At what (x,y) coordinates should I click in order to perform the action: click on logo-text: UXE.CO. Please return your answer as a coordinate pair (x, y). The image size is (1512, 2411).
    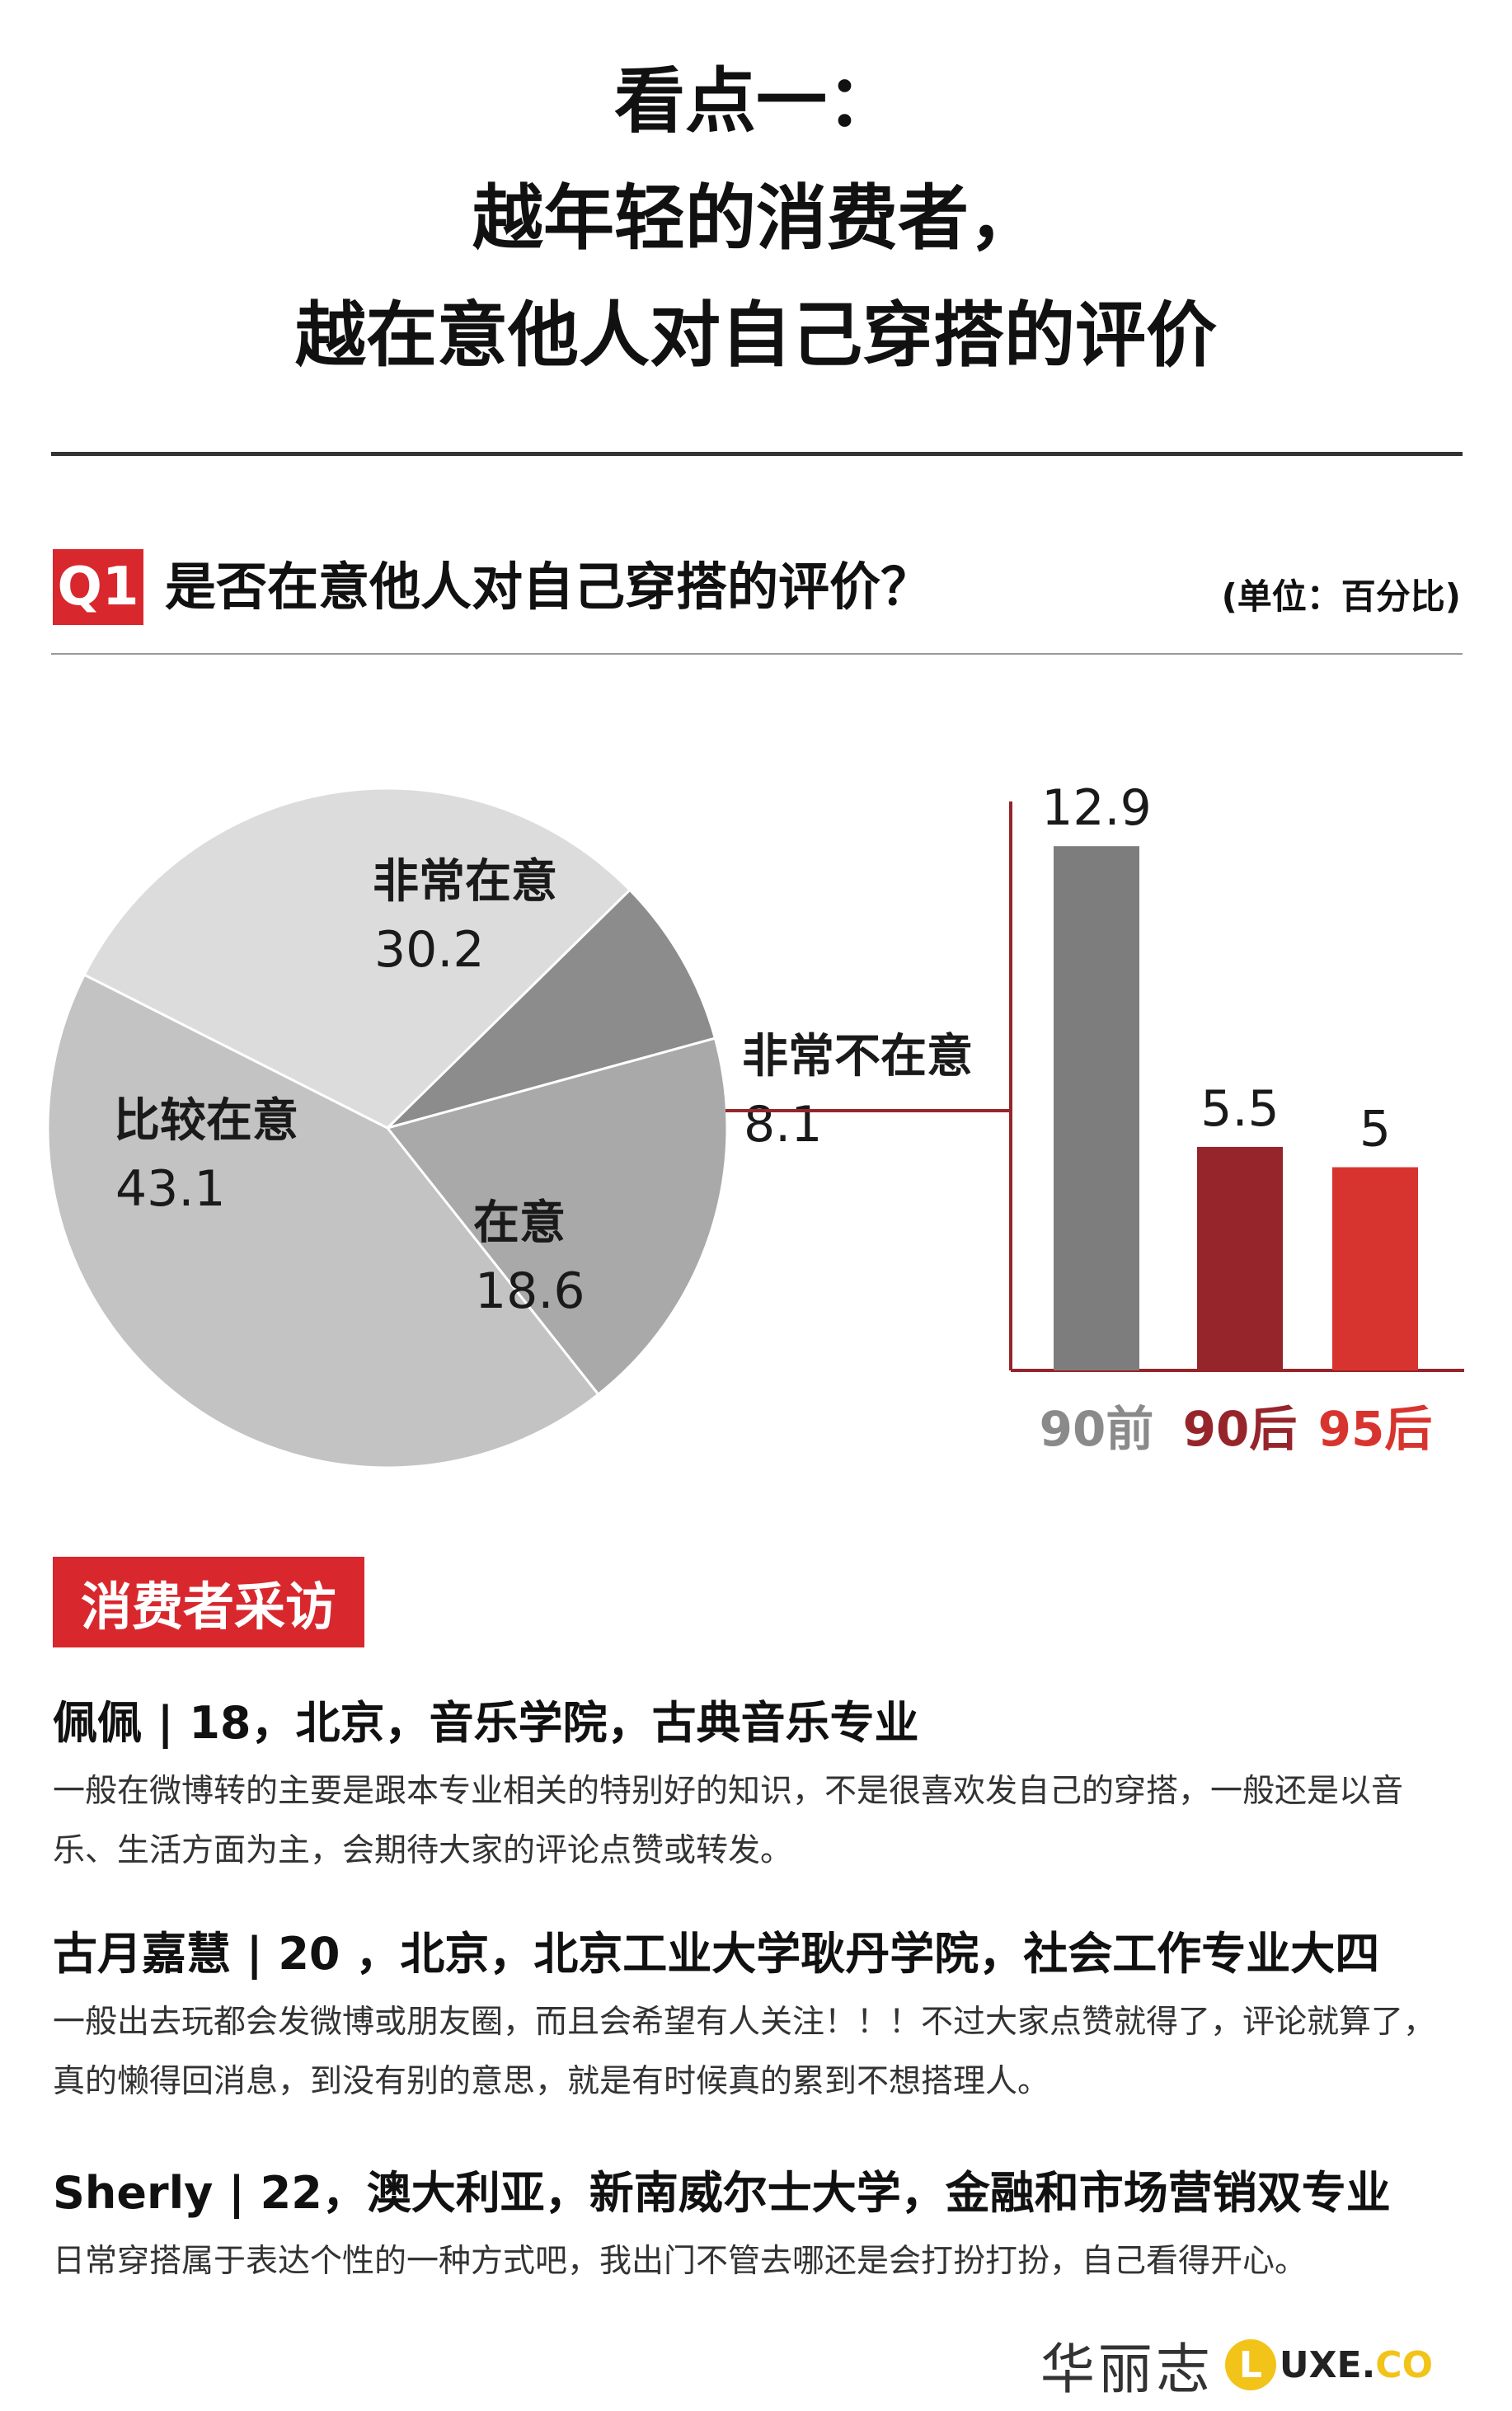
    Looking at the image, I should click on (1357, 2365).